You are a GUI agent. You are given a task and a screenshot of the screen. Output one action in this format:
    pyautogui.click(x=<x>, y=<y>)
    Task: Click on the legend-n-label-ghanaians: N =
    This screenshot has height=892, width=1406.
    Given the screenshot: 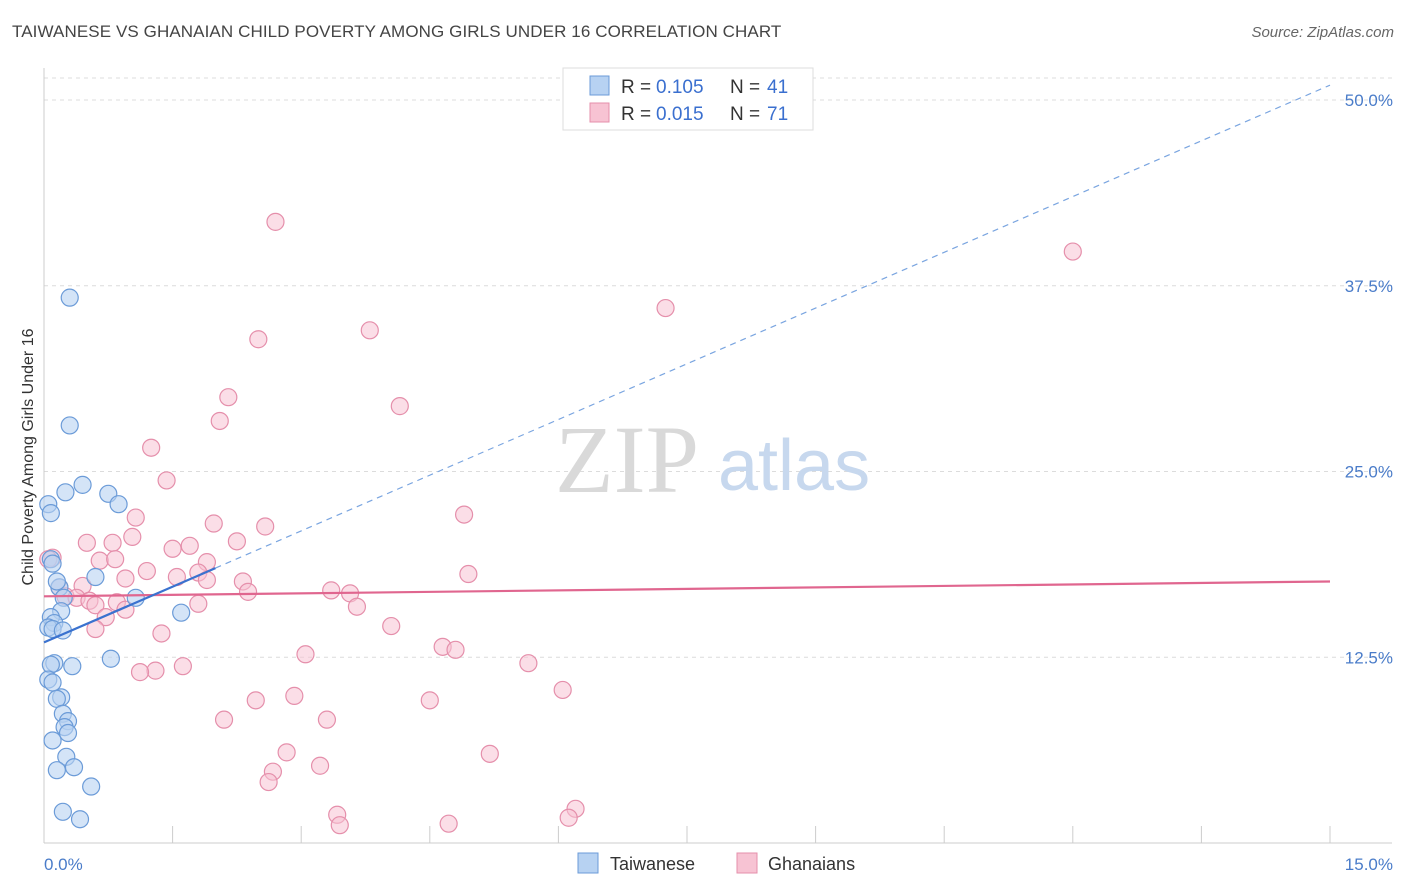 What is the action you would take?
    pyautogui.click(x=745, y=114)
    